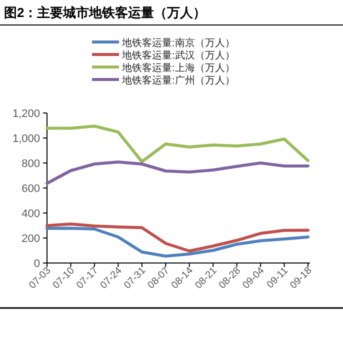 This screenshot has width=343, height=338. Describe the element at coordinates (31, 214) in the screenshot. I see `y-tick-label: 400` at that location.